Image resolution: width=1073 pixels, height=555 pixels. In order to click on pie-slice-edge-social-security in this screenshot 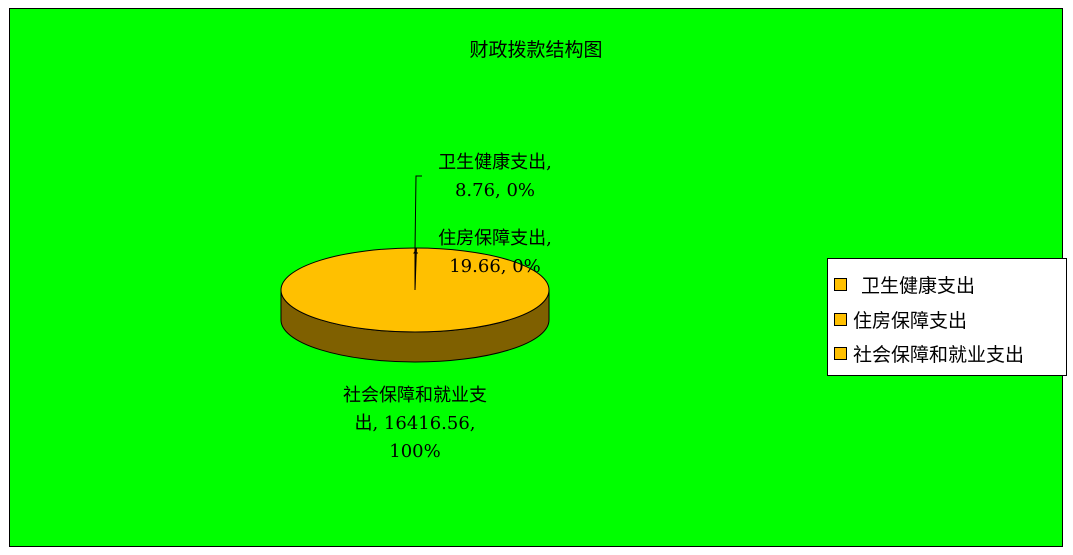, I will do `click(415, 269)`.